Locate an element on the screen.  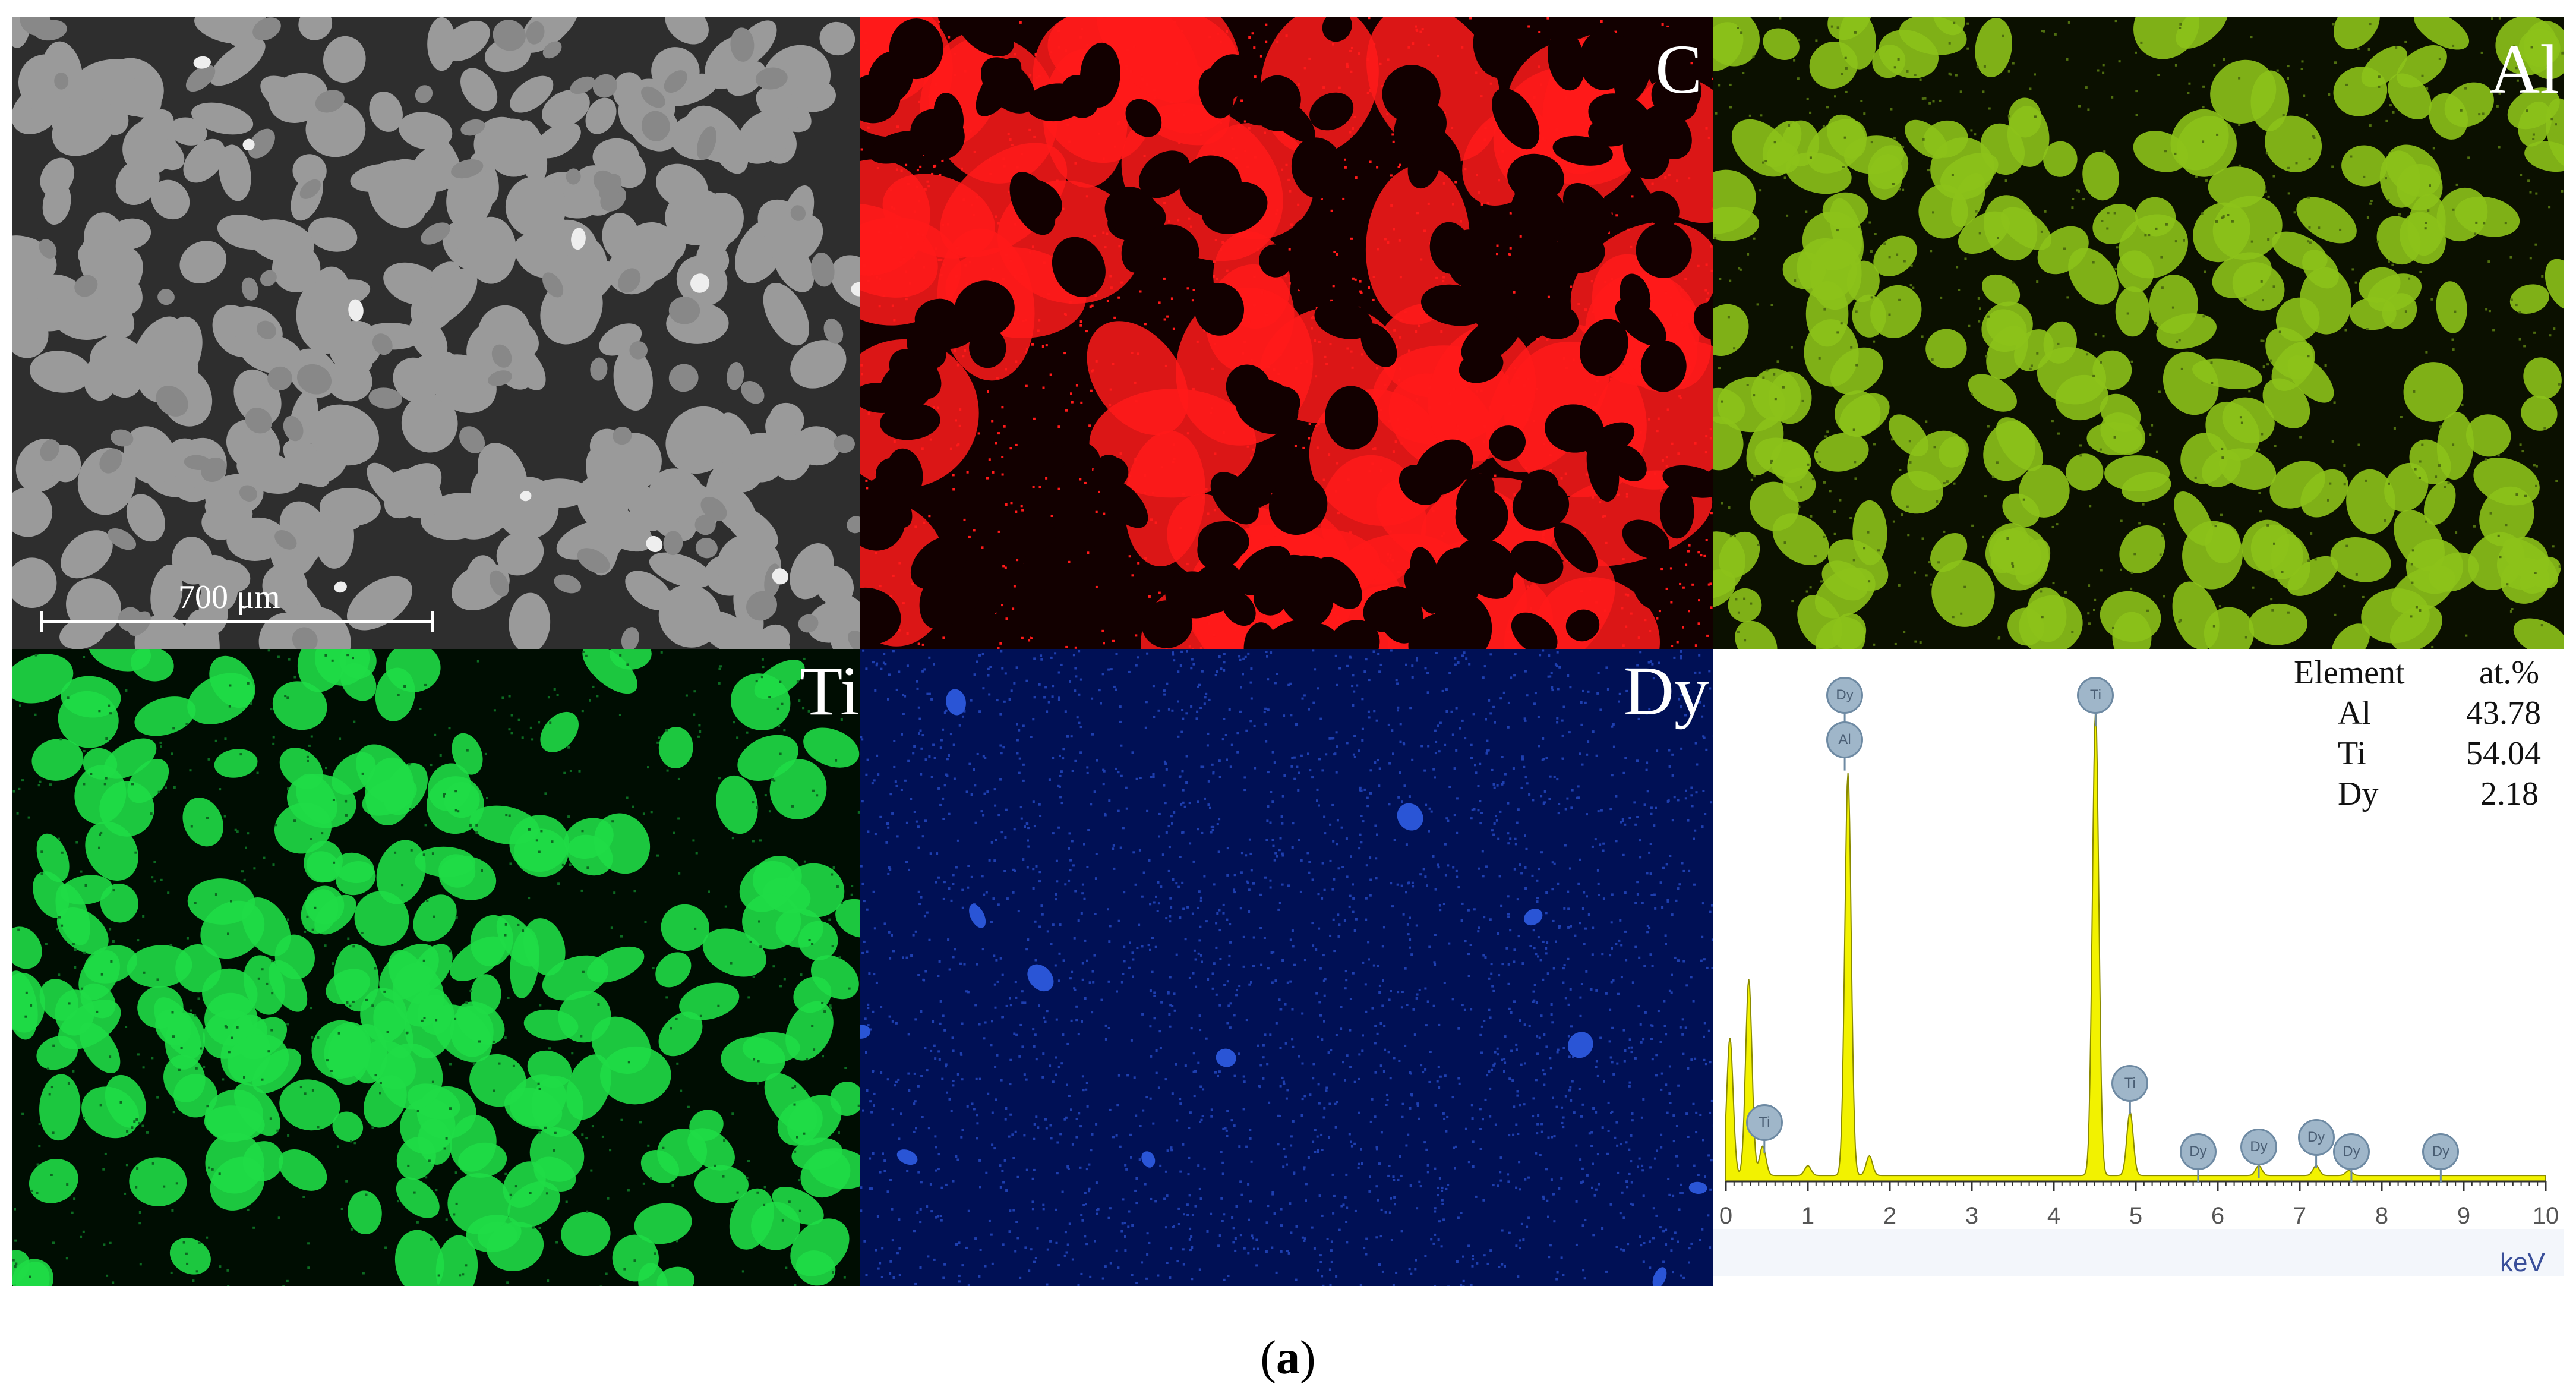
grain-shadow is located at coordinates (1234, 208).